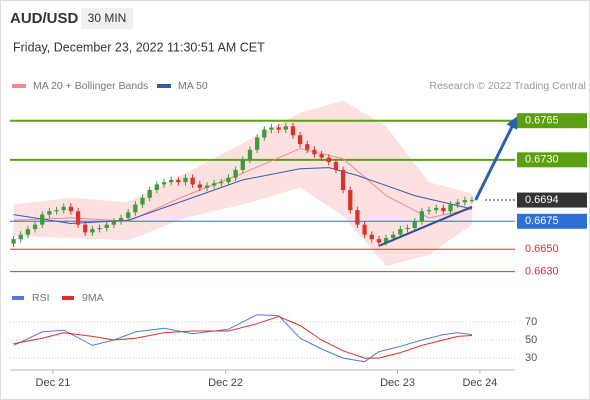  Describe the element at coordinates (531, 322) in the screenshot. I see `y-tick-label: 70` at that location.